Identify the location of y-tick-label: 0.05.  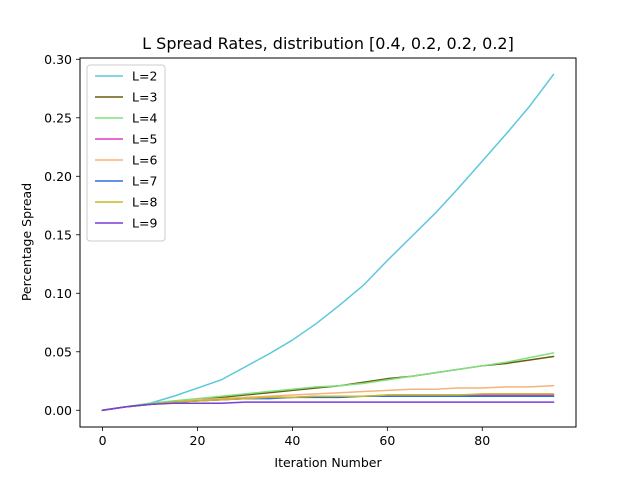
(58, 351).